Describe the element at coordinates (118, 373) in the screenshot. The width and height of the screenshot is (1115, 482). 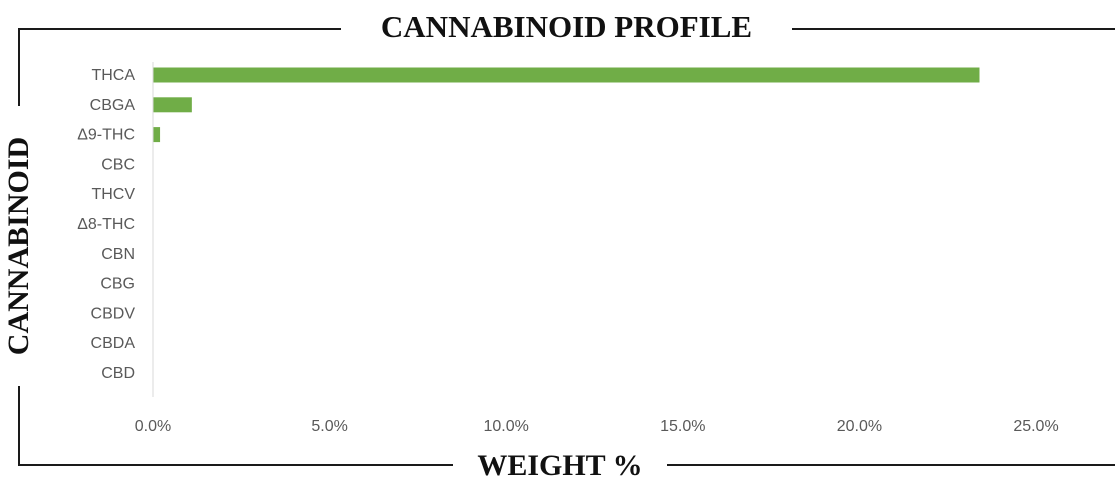
I see `category-label-cbd: CBD` at that location.